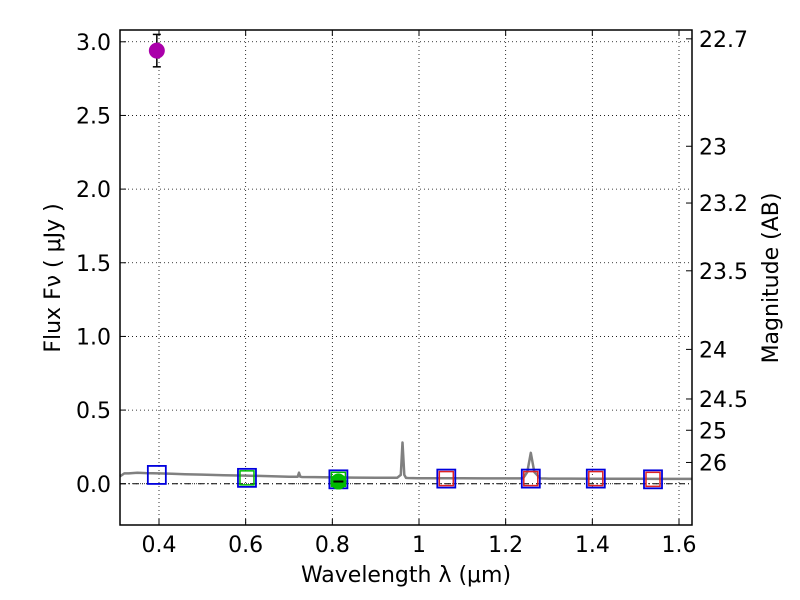  What do you see at coordinates (771, 278) in the screenshot?
I see `right-axis-label: Magnitude (AB)` at bounding box center [771, 278].